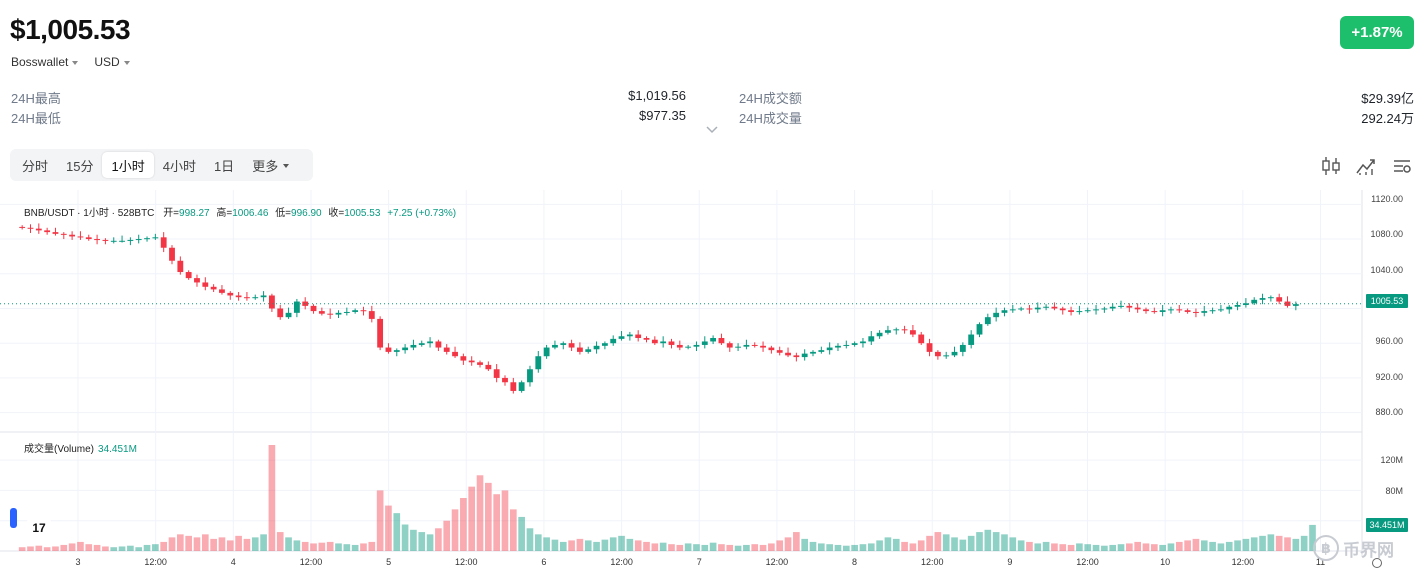 This screenshot has width=1419, height=575. Describe the element at coordinates (155, 562) in the screenshot. I see `x-tick-label: 12:00` at that location.